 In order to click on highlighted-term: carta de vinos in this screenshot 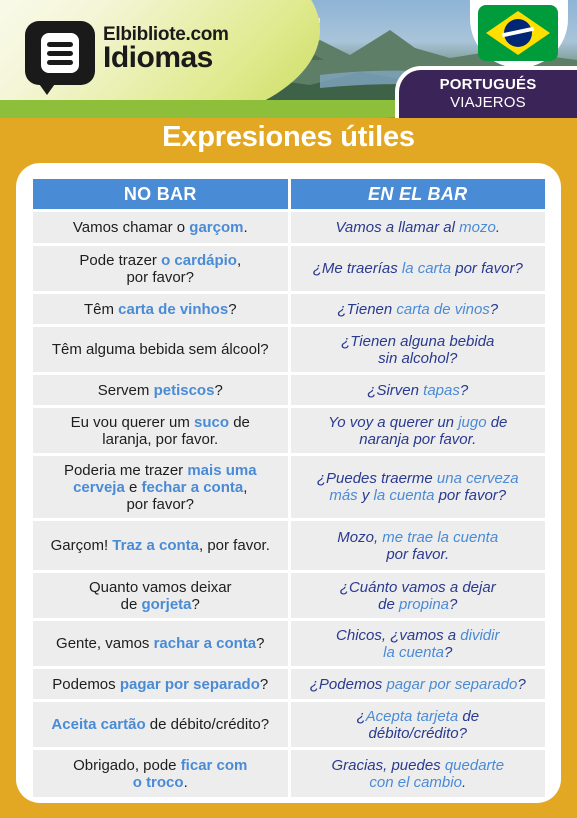, I will do `click(443, 309)`.